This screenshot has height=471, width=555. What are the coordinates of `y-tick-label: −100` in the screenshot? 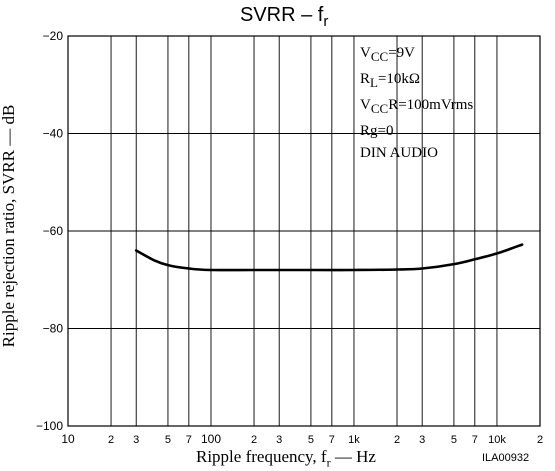 It's located at (49, 426).